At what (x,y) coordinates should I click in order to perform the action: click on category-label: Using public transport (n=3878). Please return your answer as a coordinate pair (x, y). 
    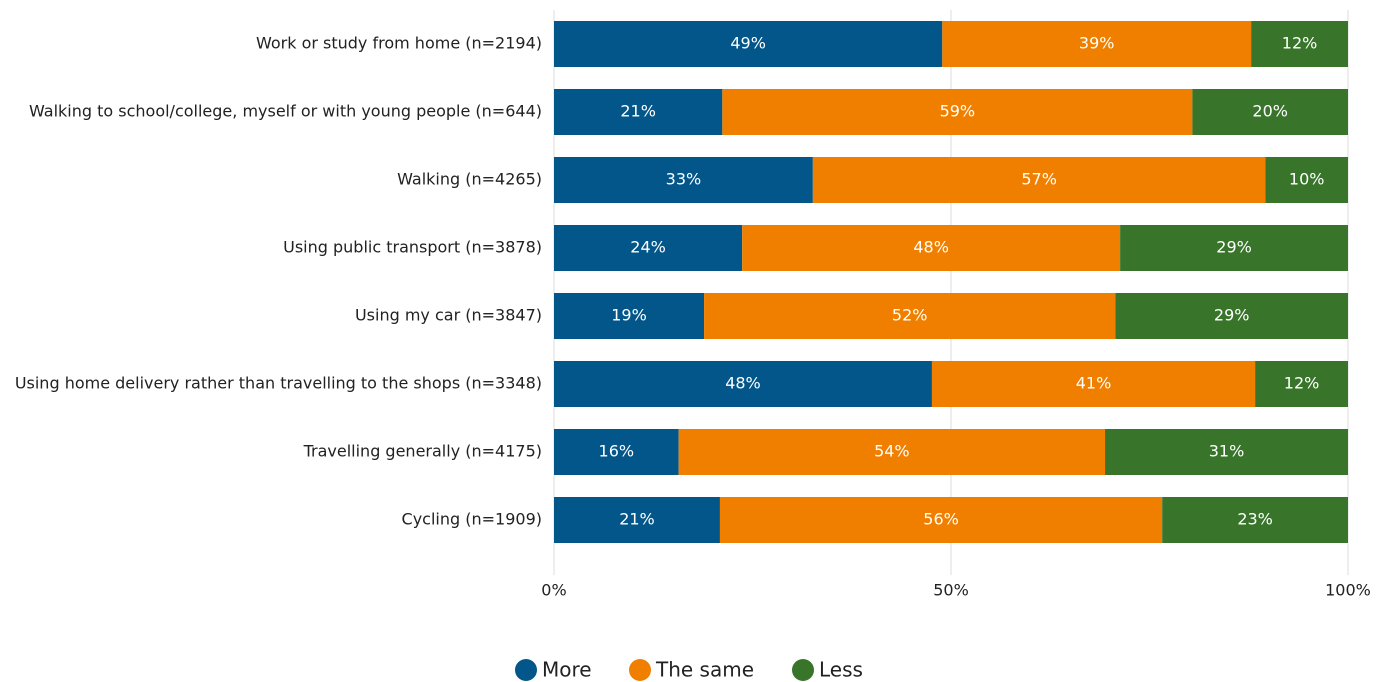
    Looking at the image, I should click on (412, 247).